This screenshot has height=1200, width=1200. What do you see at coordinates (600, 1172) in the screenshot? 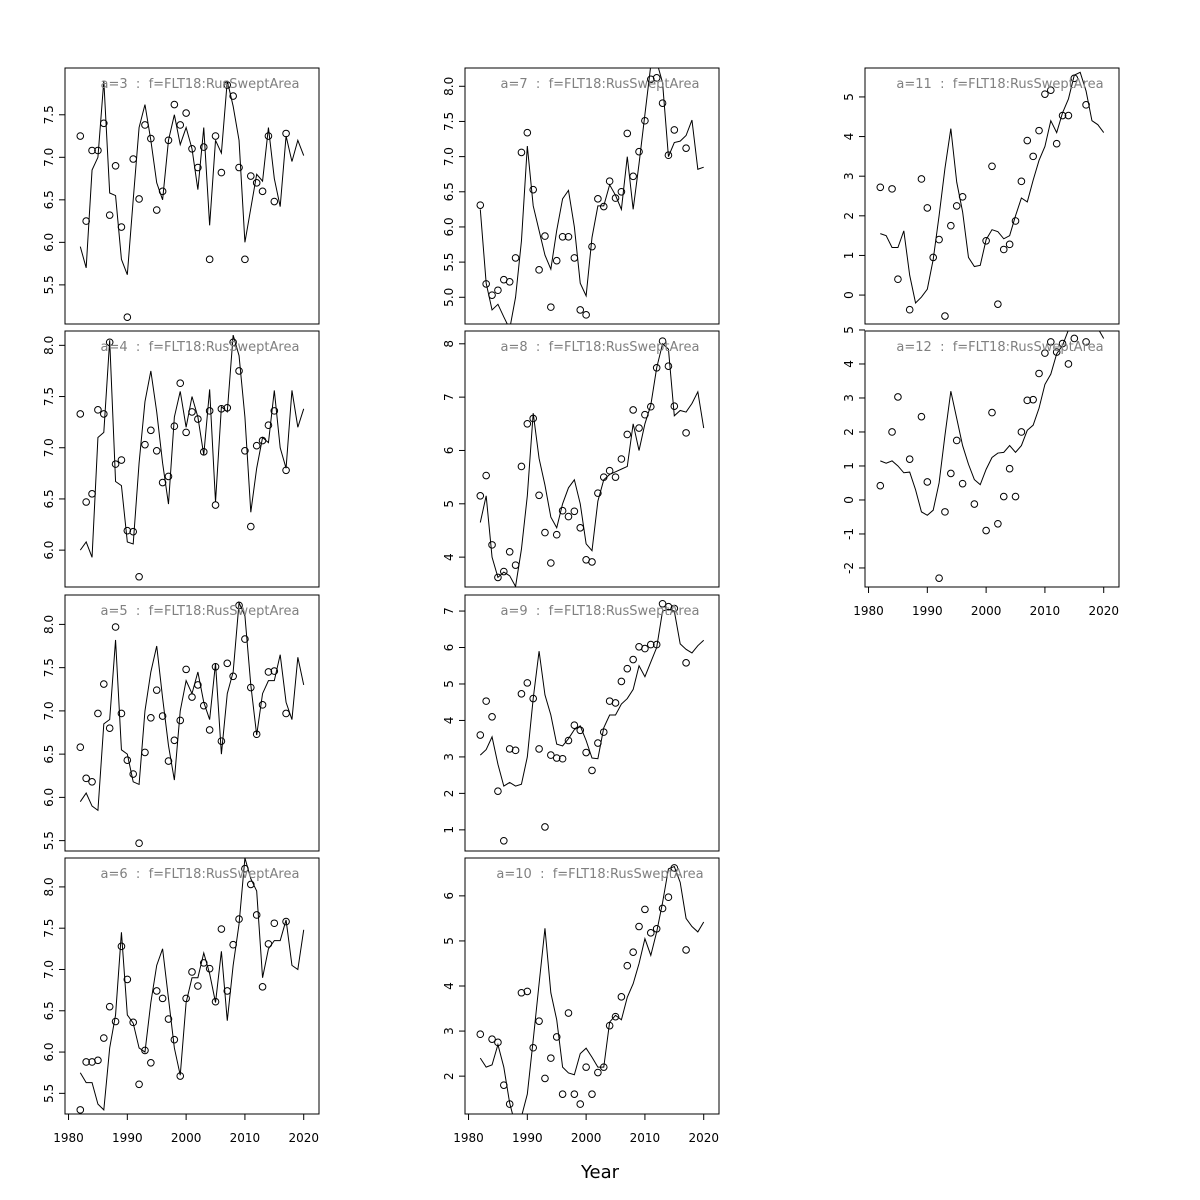
I see `x-axis-label: Year` at bounding box center [600, 1172].